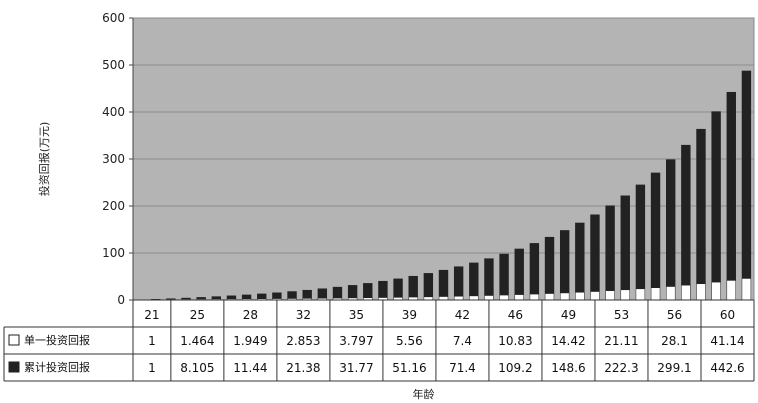  What do you see at coordinates (515, 368) in the screenshot?
I see `table-cell-value: 109.2` at bounding box center [515, 368].